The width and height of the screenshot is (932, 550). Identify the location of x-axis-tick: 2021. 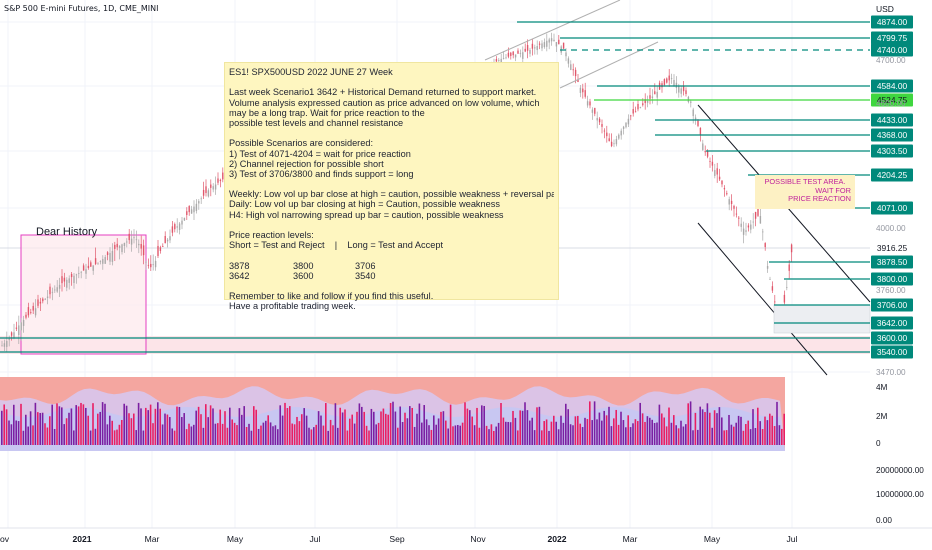
(81, 539).